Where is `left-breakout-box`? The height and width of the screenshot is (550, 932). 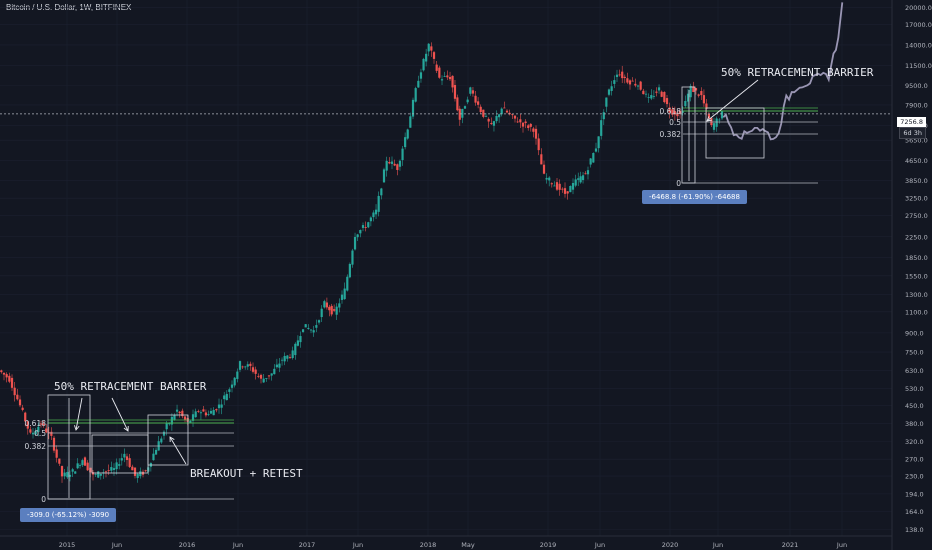 left-breakout-box is located at coordinates (168, 440).